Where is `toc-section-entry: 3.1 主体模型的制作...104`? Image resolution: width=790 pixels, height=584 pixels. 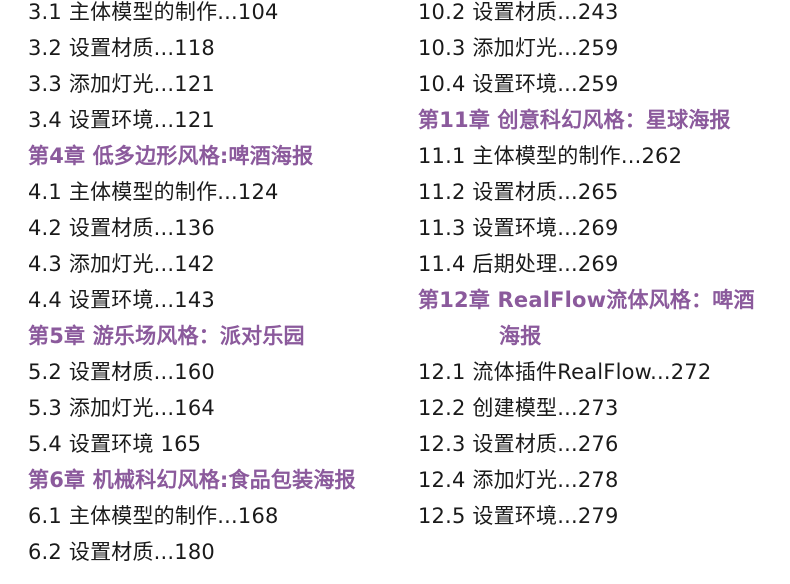
toc-section-entry: 3.1 主体模型的制作...104 is located at coordinates (153, 12).